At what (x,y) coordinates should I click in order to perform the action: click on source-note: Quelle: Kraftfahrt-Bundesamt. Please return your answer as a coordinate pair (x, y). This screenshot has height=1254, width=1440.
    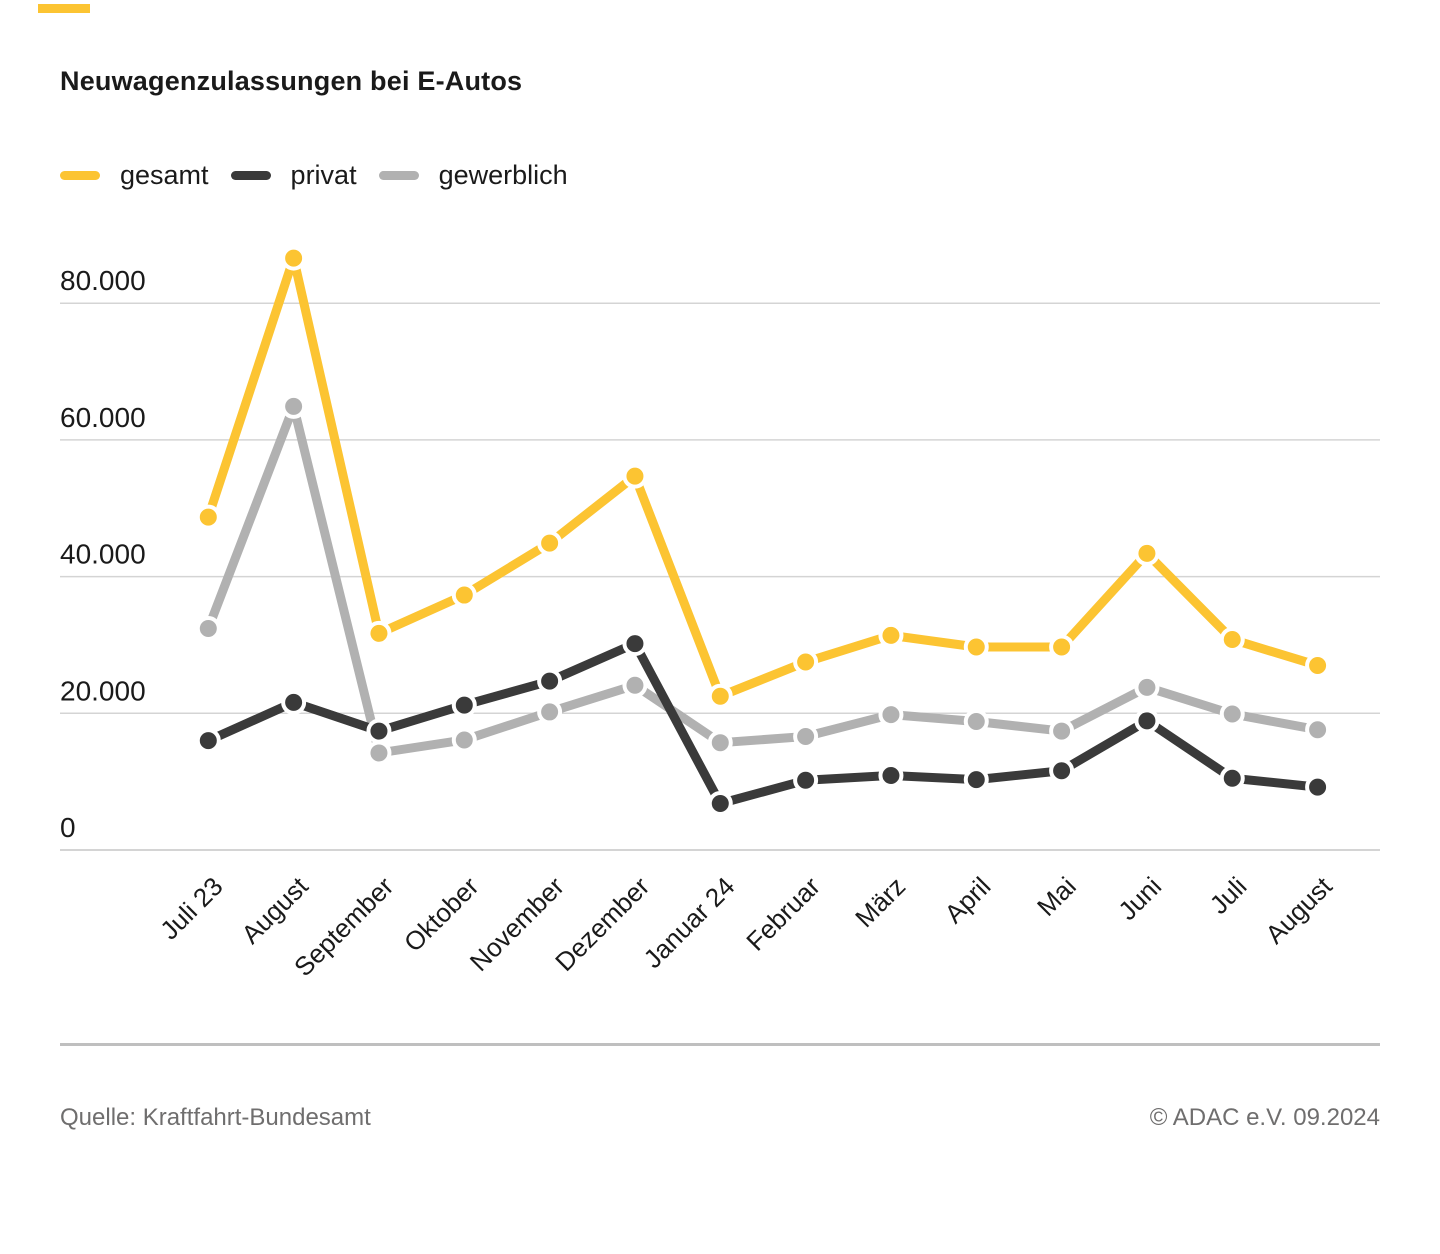
    Looking at the image, I should click on (215, 1117).